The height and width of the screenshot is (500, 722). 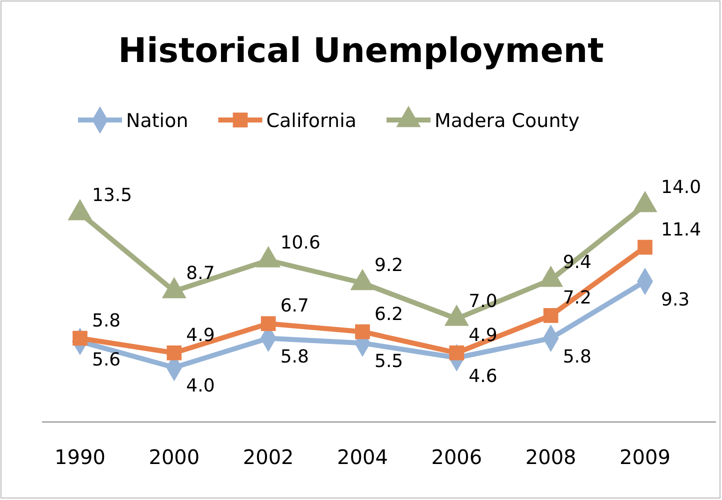 I want to click on data-label: 10.6, so click(x=300, y=243).